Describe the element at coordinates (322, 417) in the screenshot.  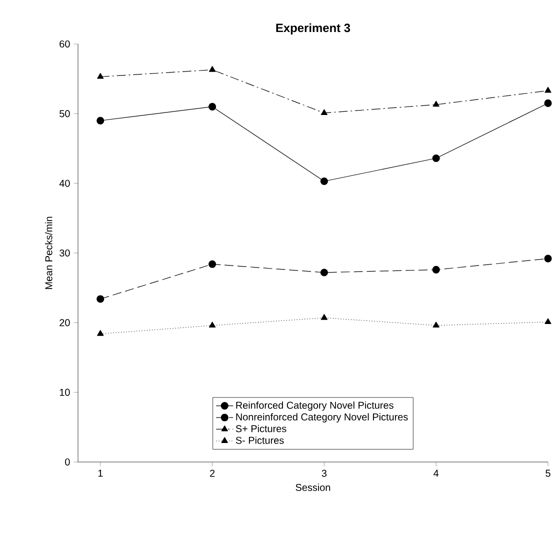
I see `legend-label: Nonreinforced Category Novel Pictures` at that location.